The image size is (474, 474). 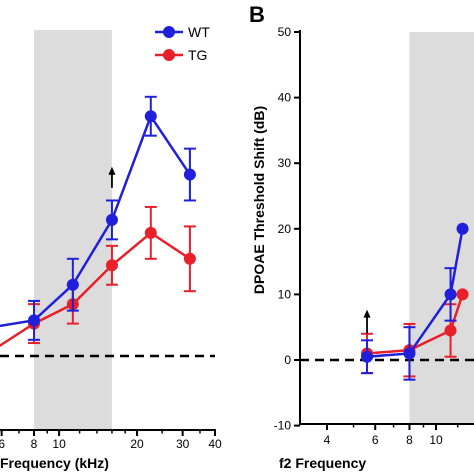 What do you see at coordinates (375, 440) in the screenshot?
I see `panel-b-x-tick-label: 6` at bounding box center [375, 440].